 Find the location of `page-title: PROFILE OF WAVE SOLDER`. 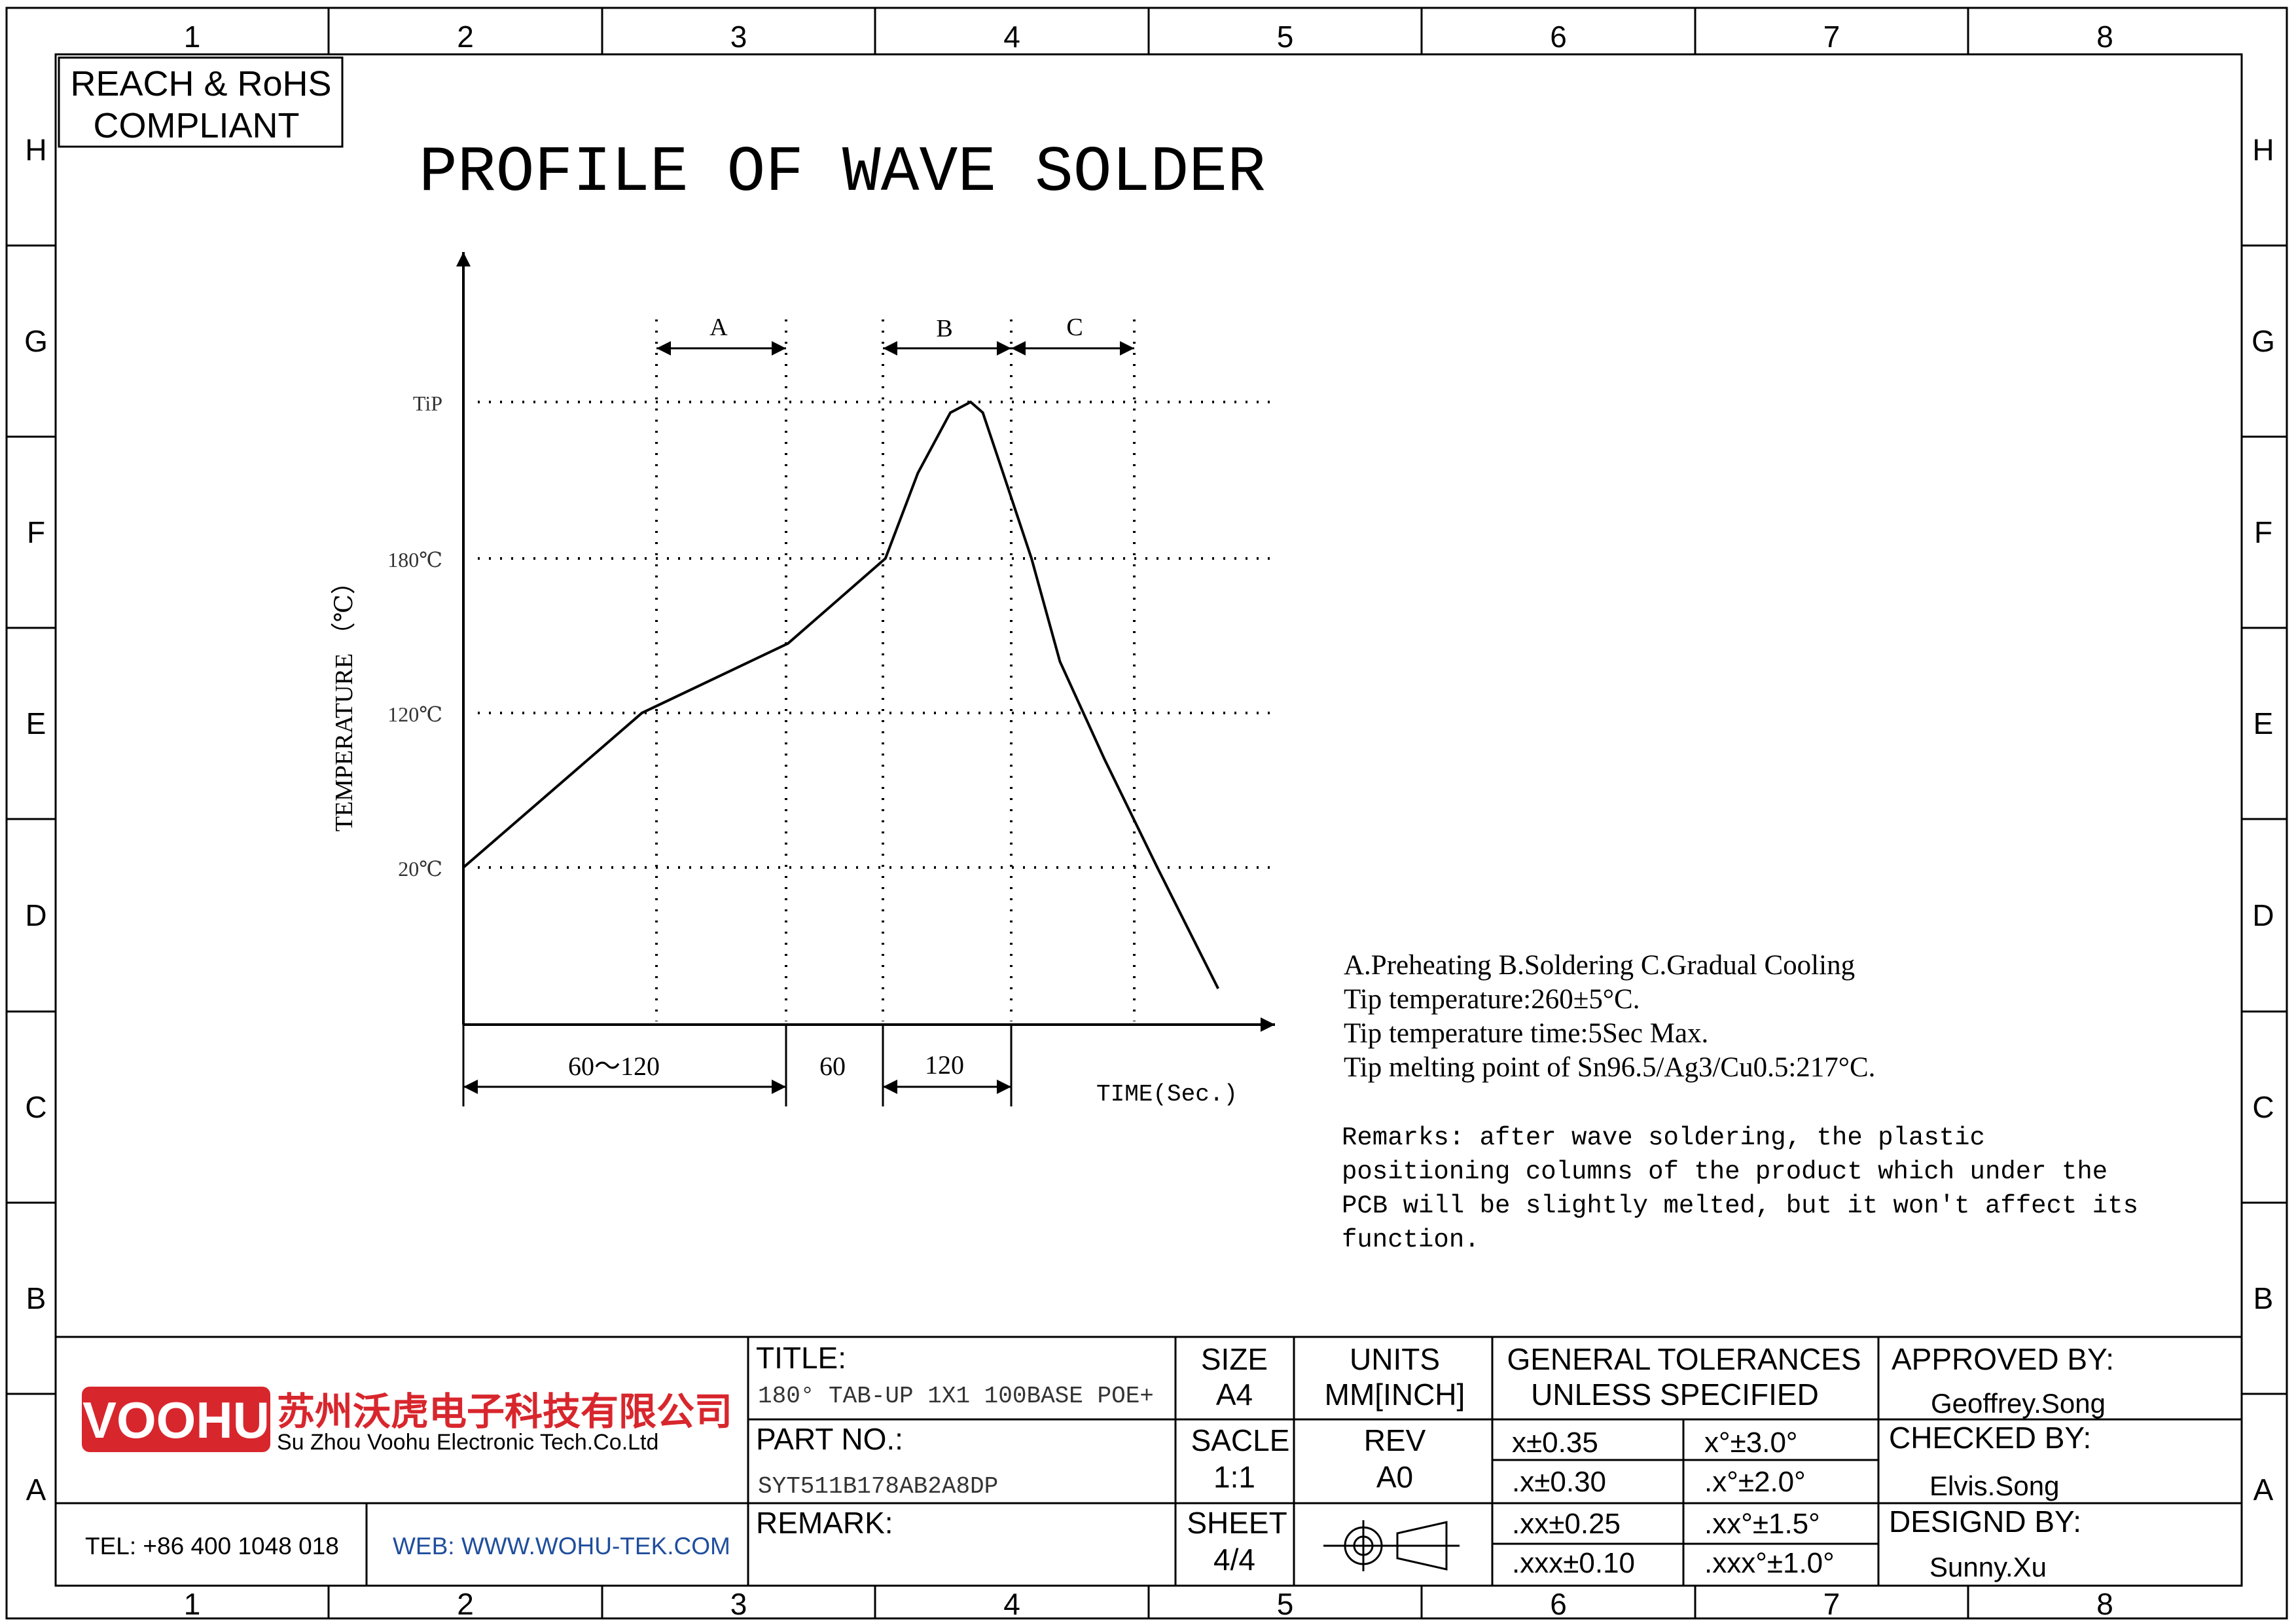

page-title: PROFILE OF WAVE SOLDER is located at coordinates (842, 173).